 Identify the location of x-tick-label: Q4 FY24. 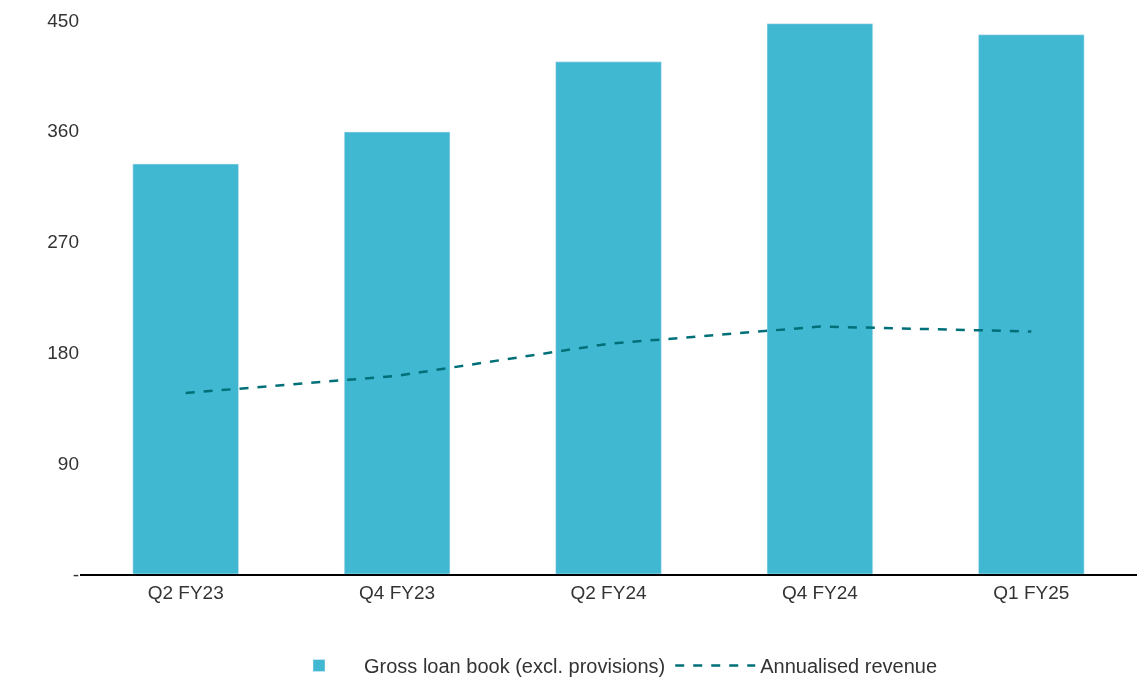
(820, 592).